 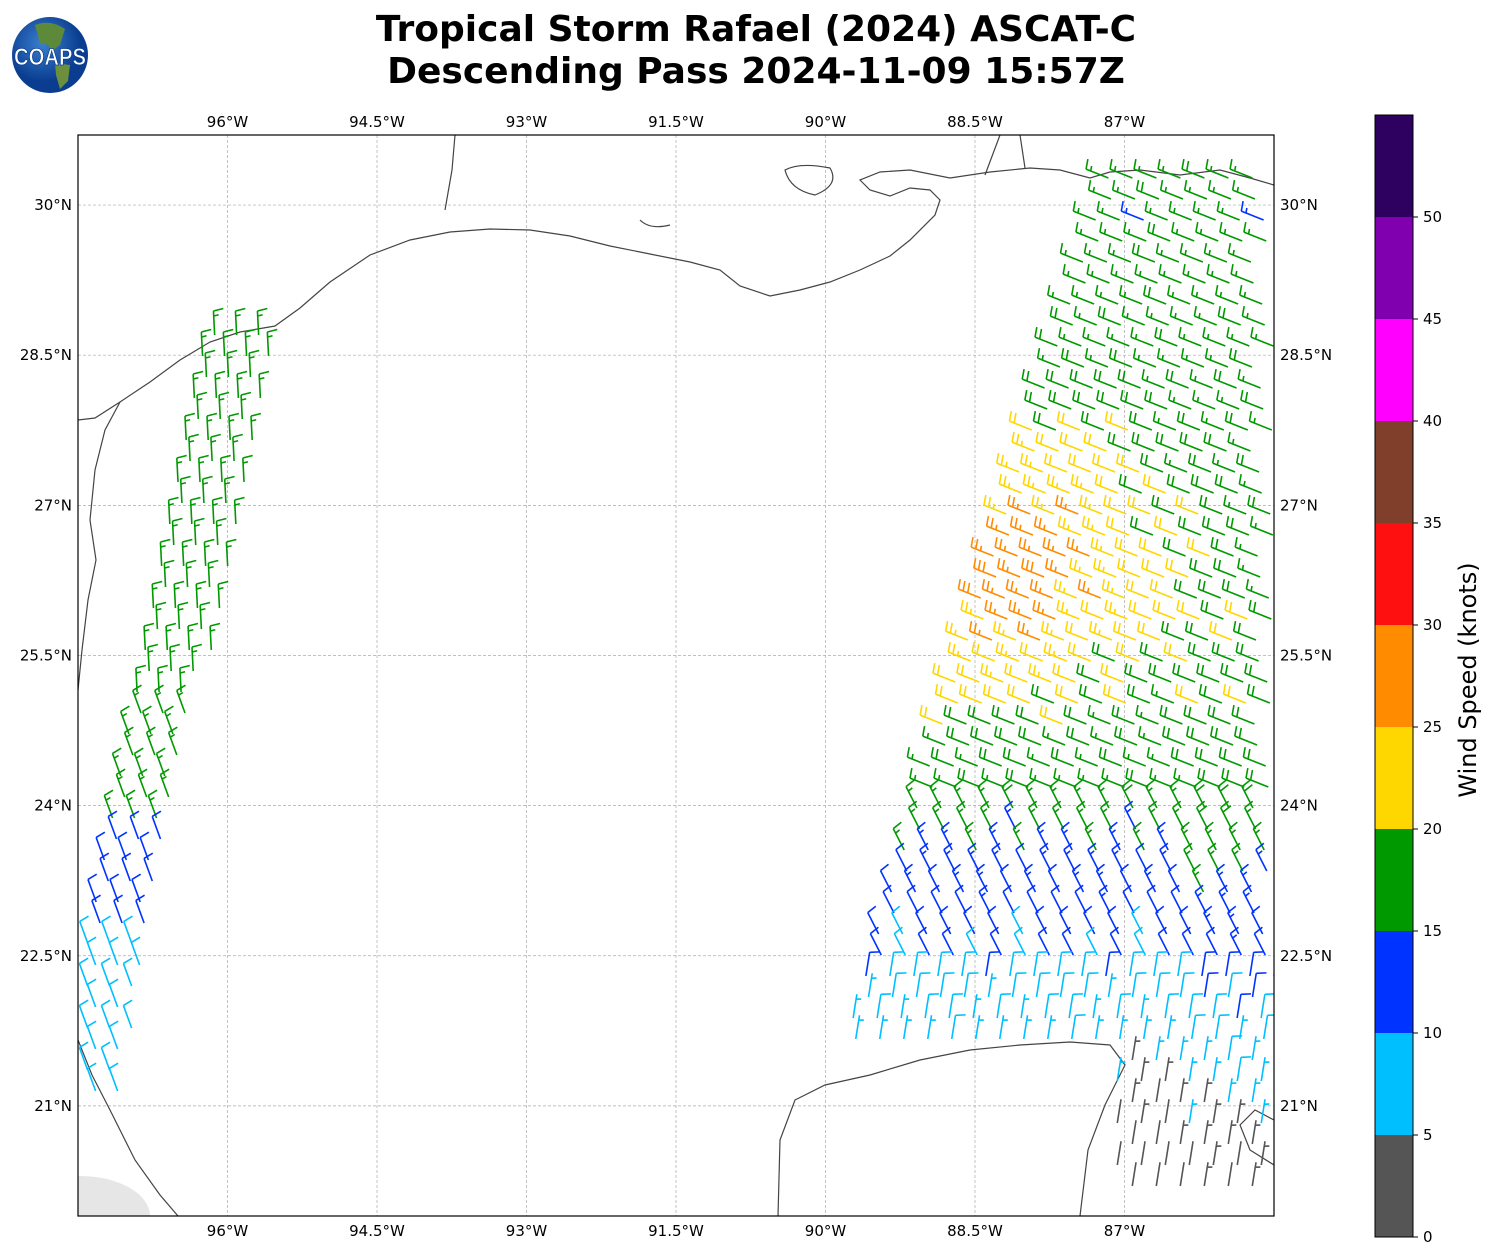 What do you see at coordinates (46, 956) in the screenshot?
I see `lat-tick-label-left: 22.5°N` at bounding box center [46, 956].